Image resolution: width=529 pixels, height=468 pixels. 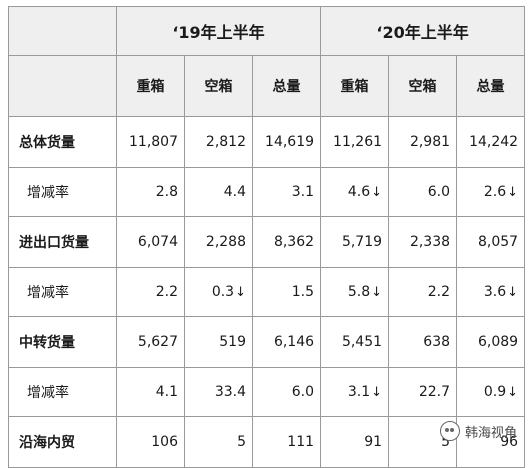 What do you see at coordinates (423, 31) in the screenshot?
I see `period-header-2020: ‘20年上半年` at bounding box center [423, 31].